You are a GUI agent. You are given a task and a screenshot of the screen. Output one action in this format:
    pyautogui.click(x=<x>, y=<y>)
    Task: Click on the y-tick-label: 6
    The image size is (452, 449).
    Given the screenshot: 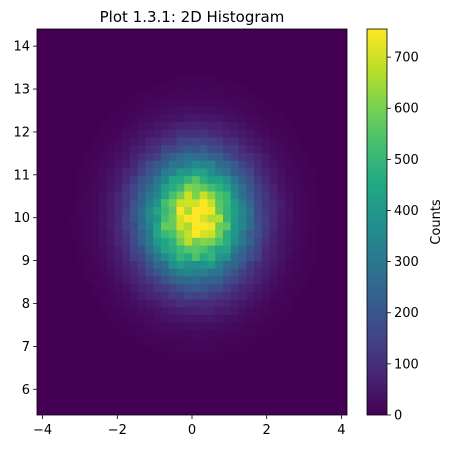 What is the action you would take?
    pyautogui.click(x=26, y=390)
    